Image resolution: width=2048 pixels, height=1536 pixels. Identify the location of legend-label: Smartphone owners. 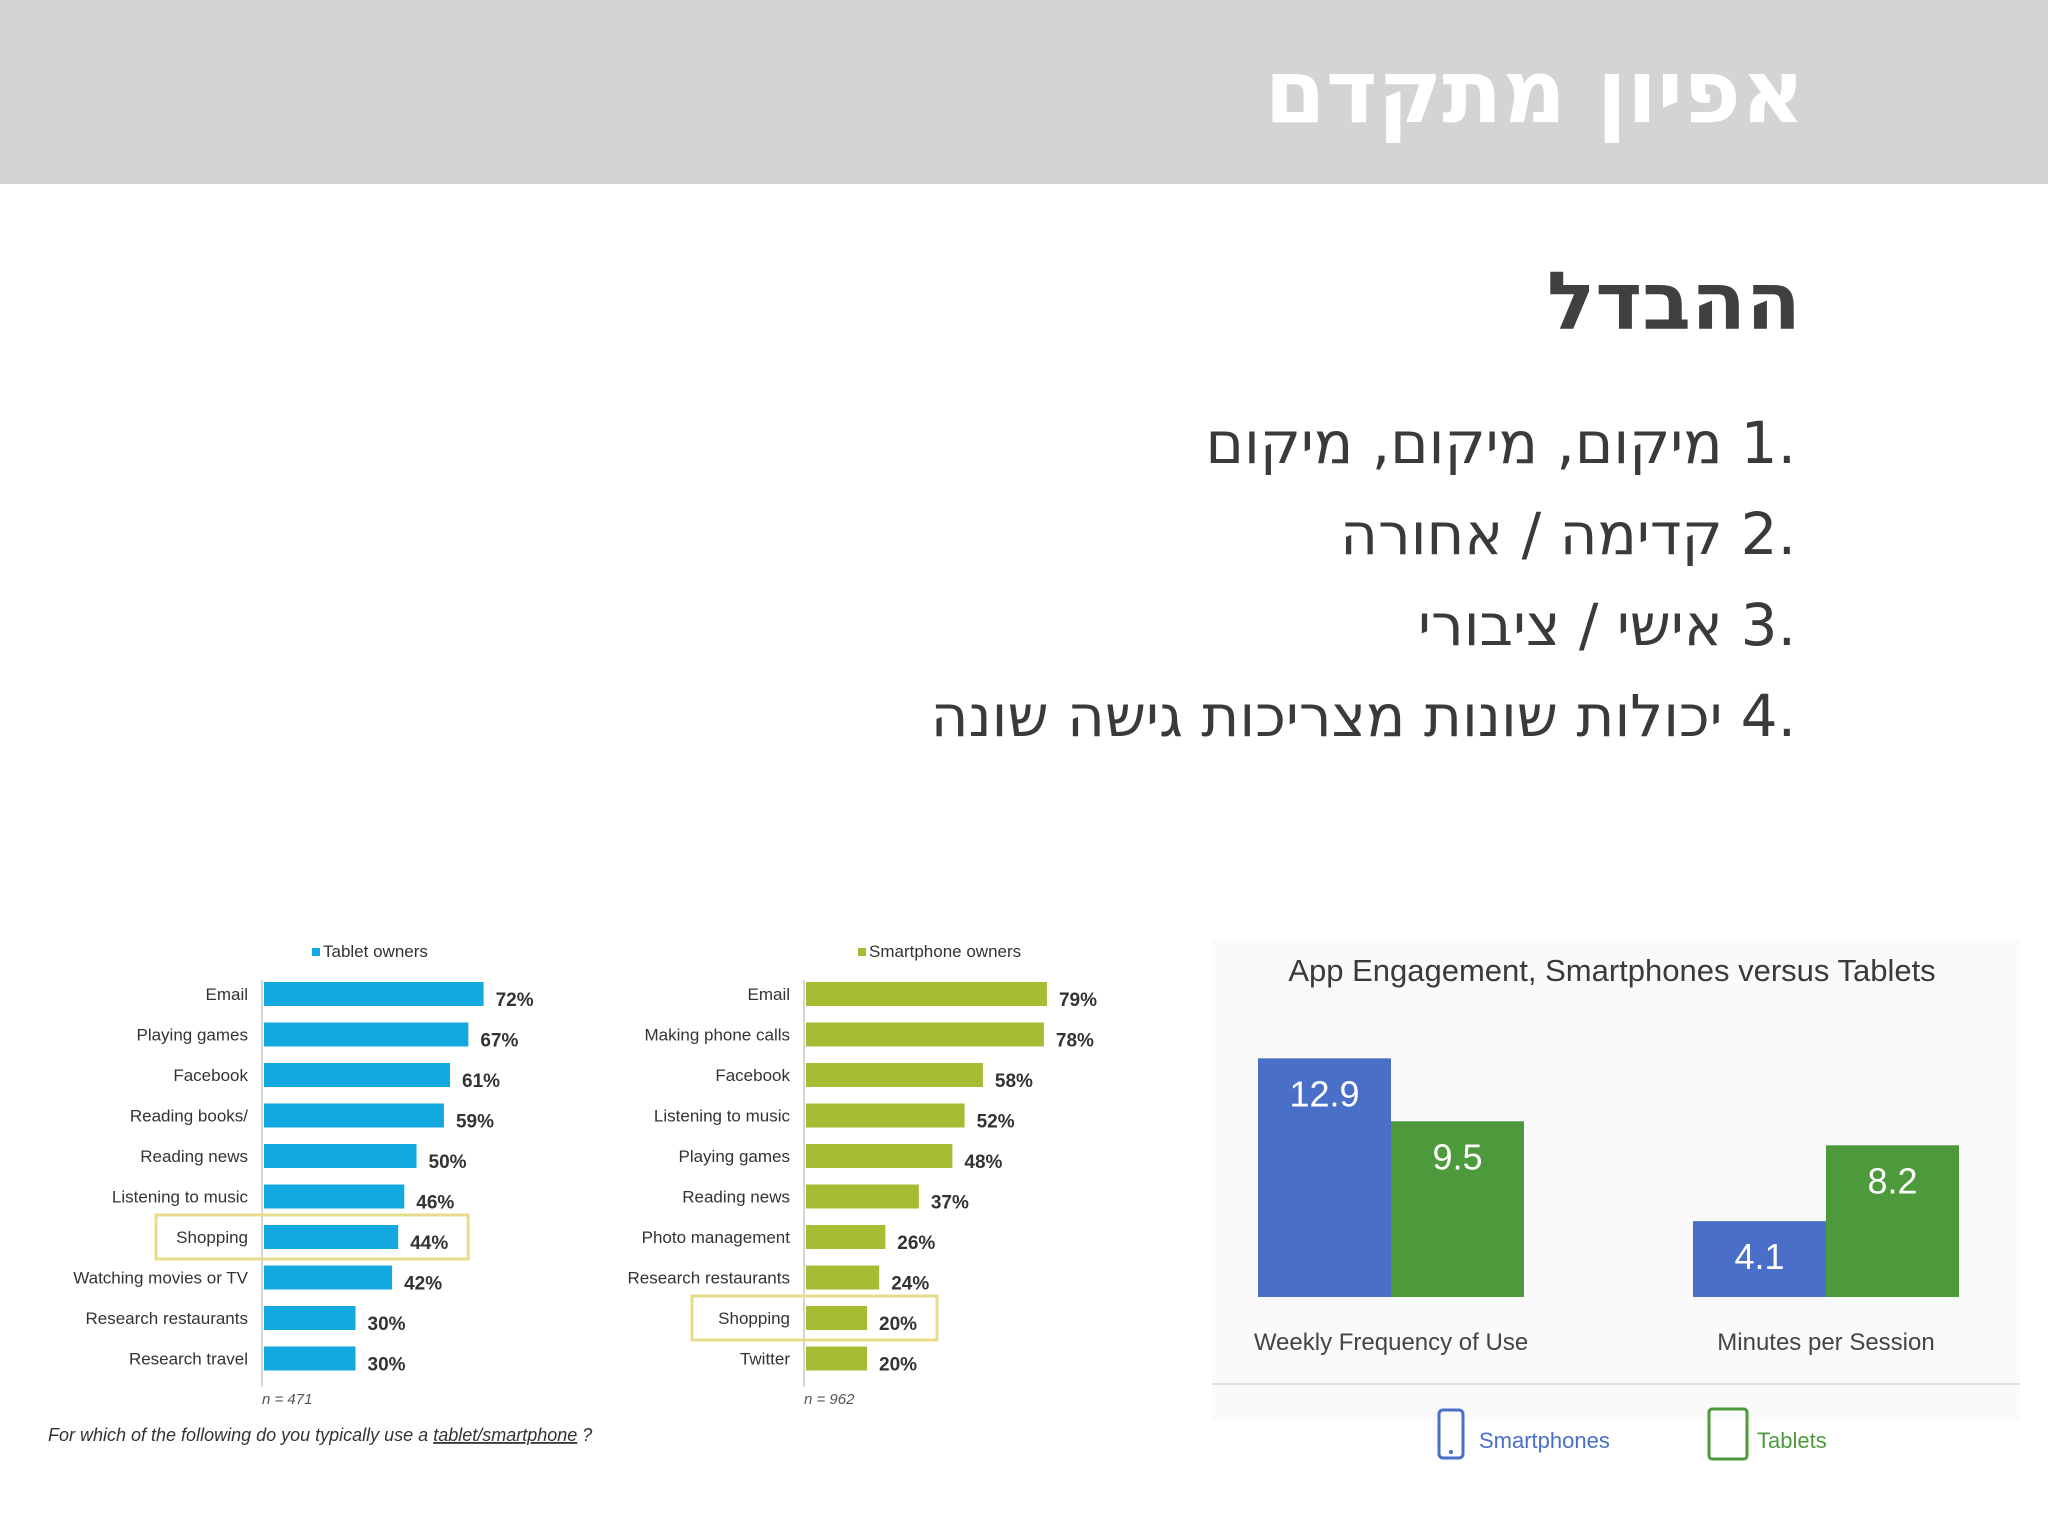
(945, 951).